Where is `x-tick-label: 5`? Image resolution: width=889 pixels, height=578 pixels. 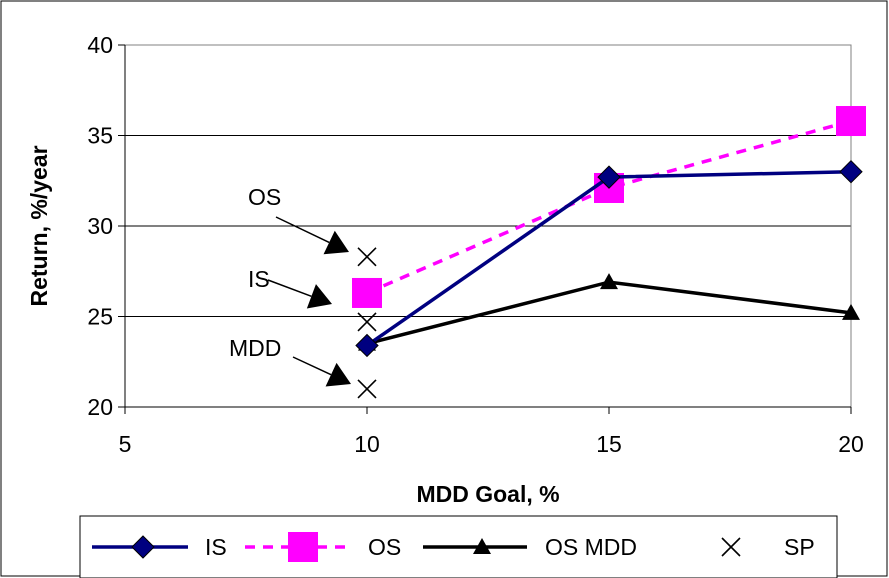
x-tick-label: 5 is located at coordinates (125, 444).